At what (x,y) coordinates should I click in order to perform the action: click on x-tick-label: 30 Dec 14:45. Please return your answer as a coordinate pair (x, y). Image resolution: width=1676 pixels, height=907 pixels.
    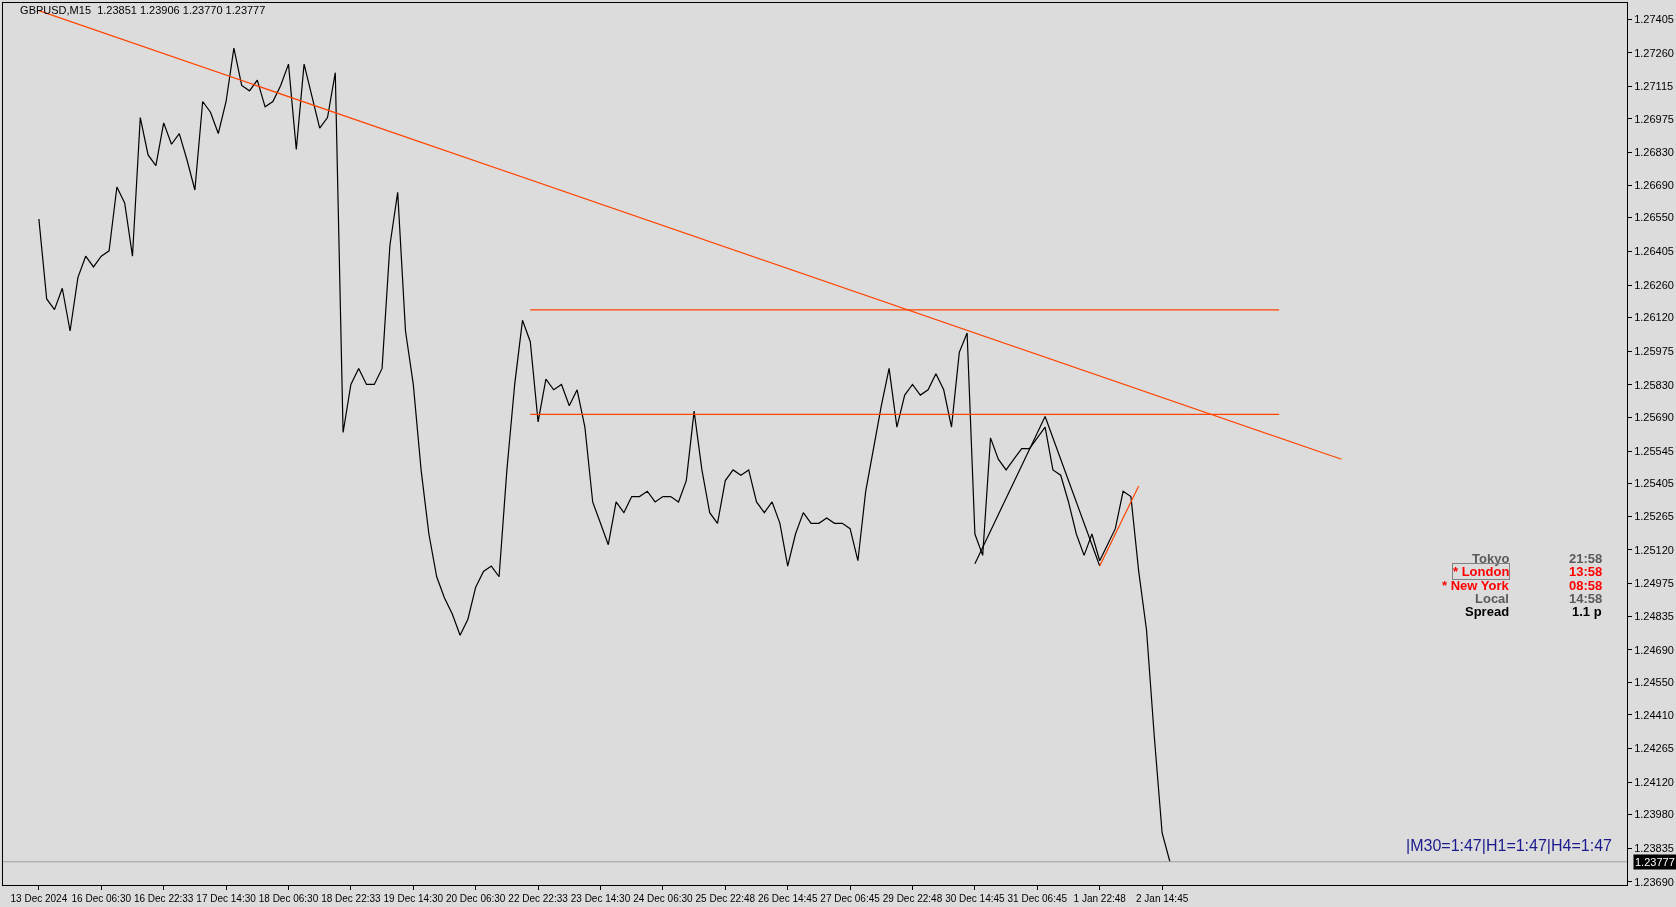
    Looking at the image, I should click on (975, 898).